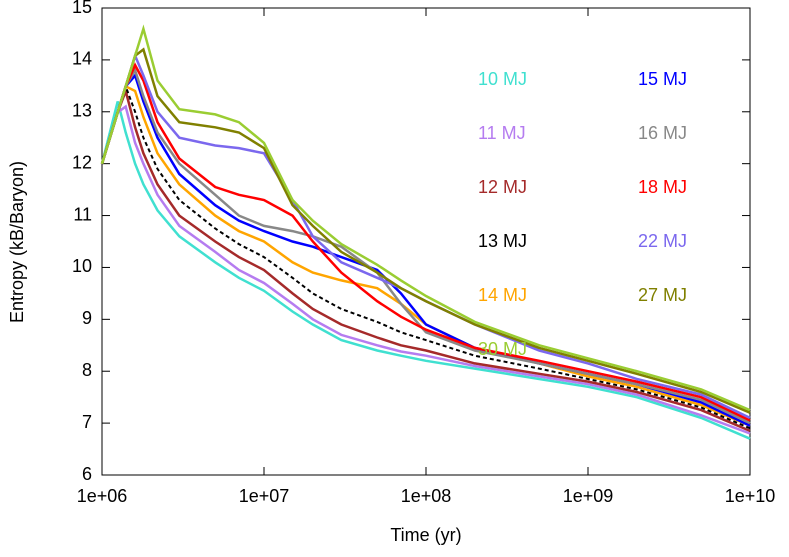 This screenshot has width=789, height=557. What do you see at coordinates (502, 349) in the screenshot?
I see `legend-label: 30 MJ` at bounding box center [502, 349].